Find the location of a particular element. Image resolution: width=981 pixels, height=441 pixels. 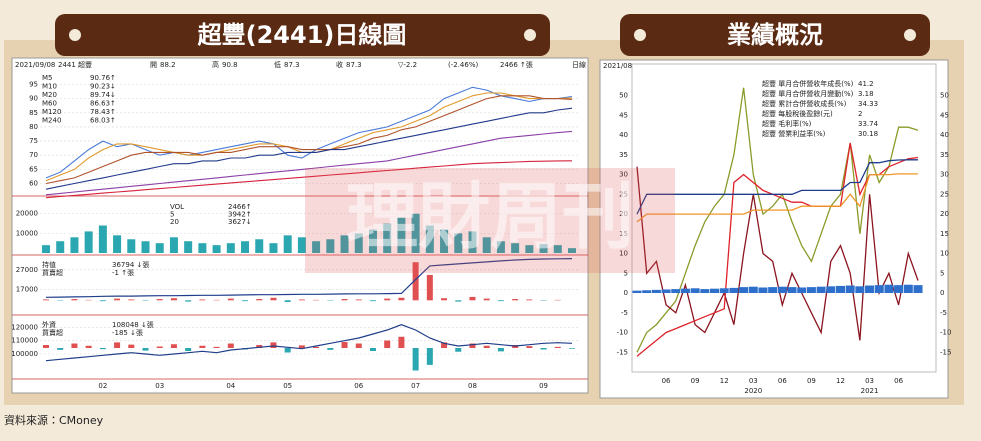

y-tick-label: 20 is located at coordinates (623, 214).